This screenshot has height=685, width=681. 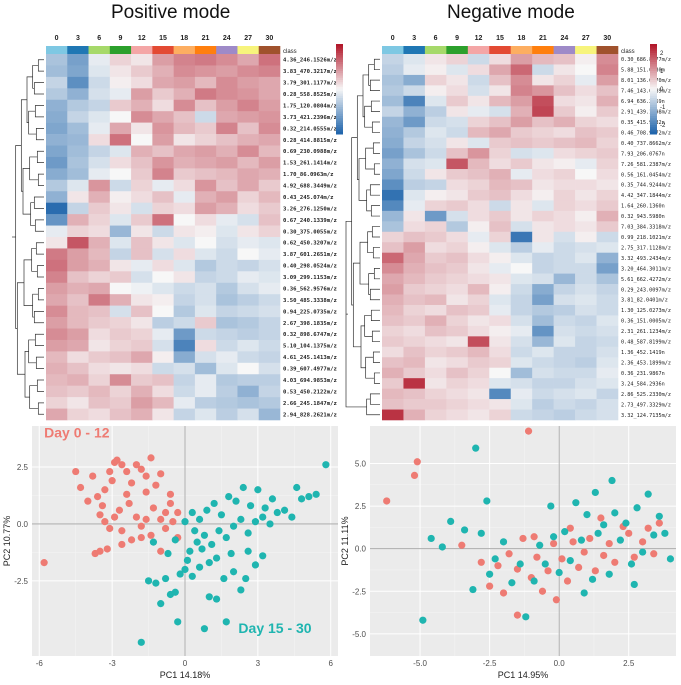 I want to click on row-label: 2.73_497.3329m/z, so click(x=646, y=405).